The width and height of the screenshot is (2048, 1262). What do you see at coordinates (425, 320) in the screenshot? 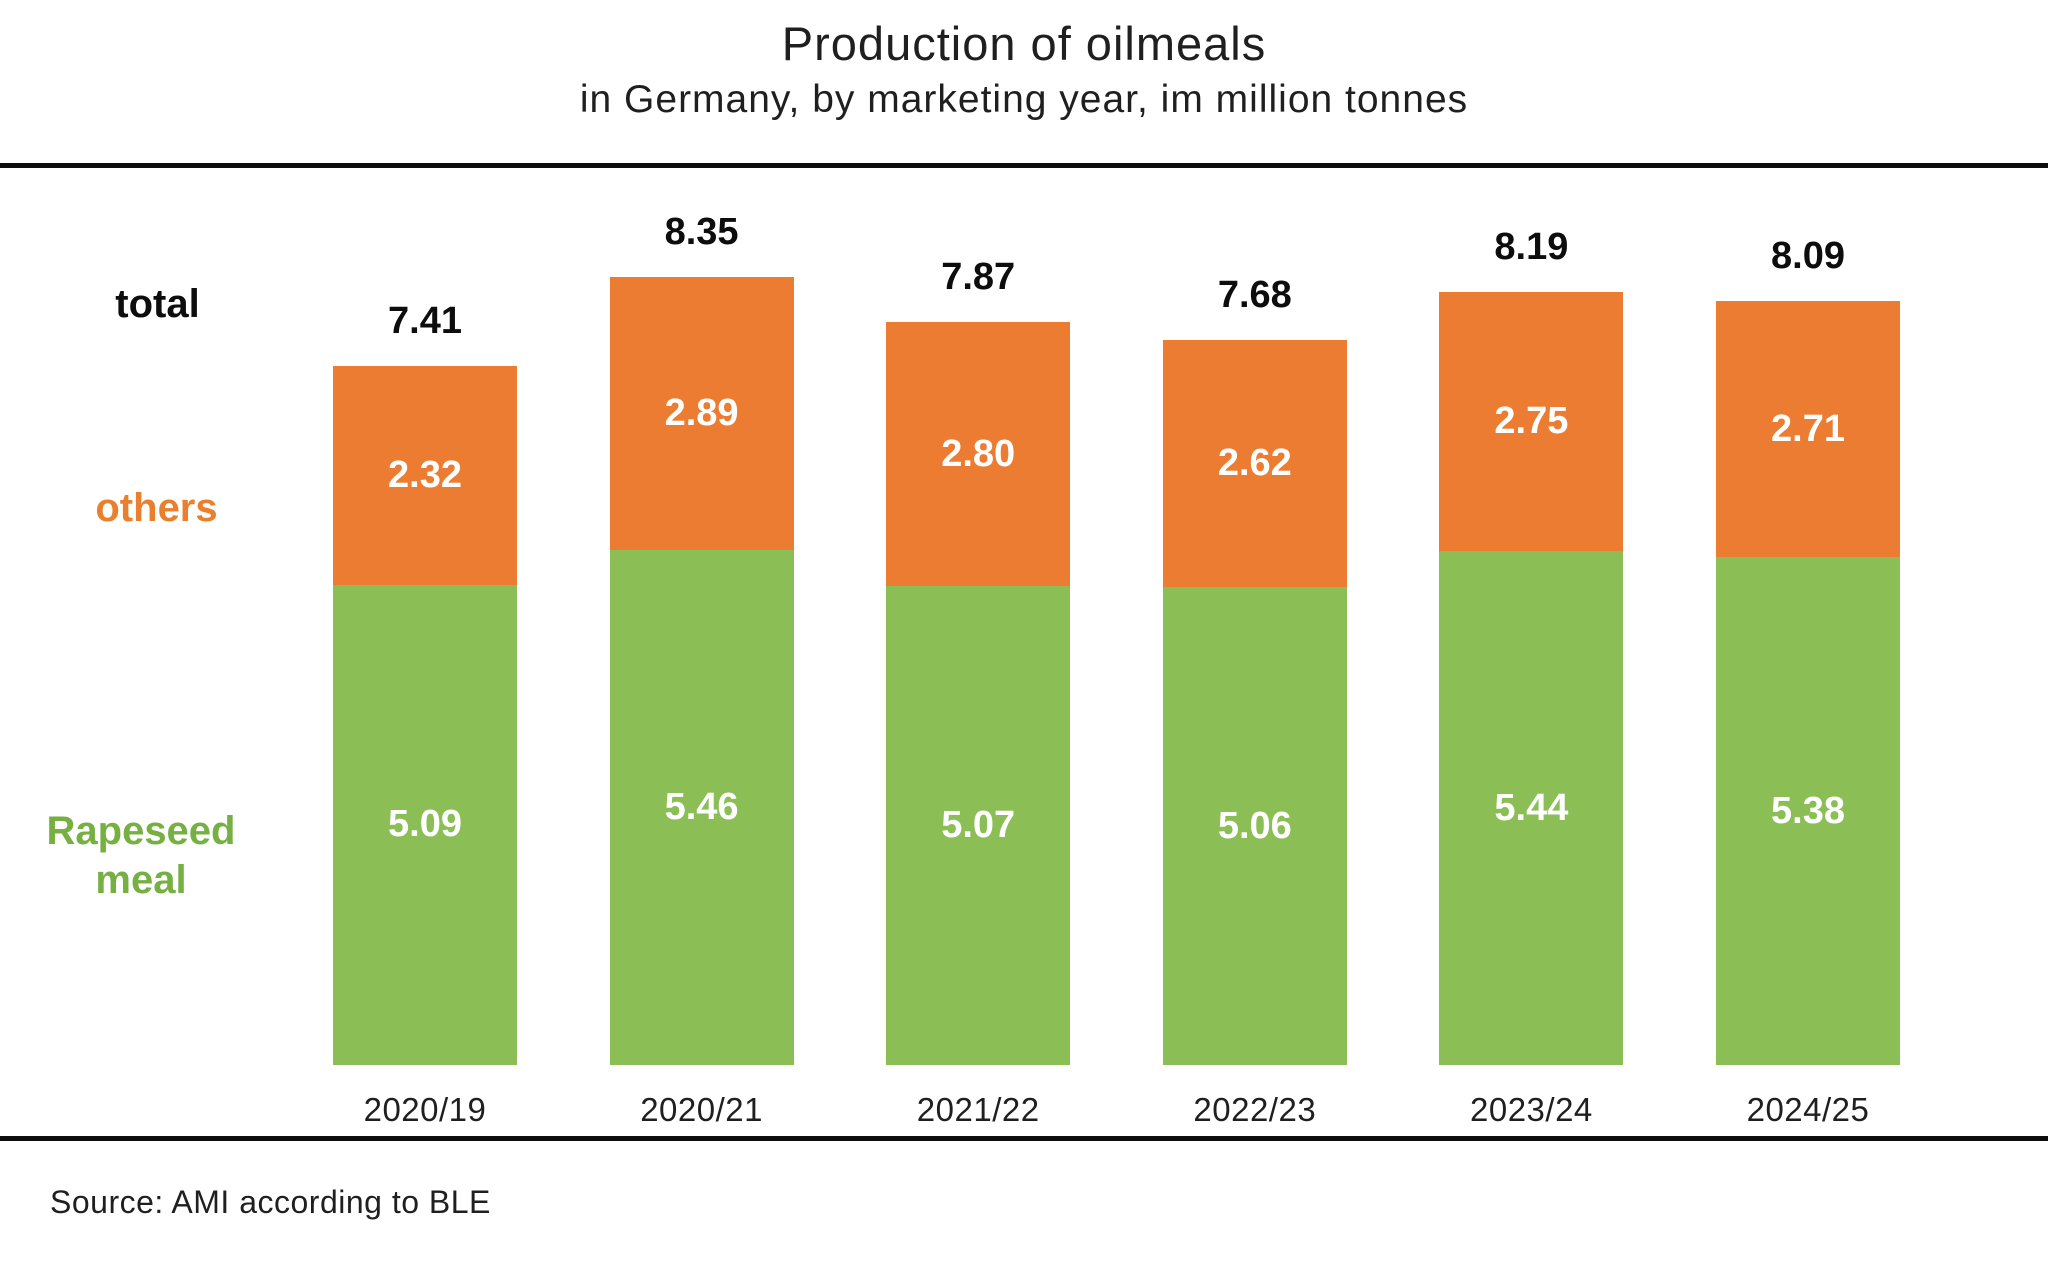
I see `total-value-label: 7.41` at bounding box center [425, 320].